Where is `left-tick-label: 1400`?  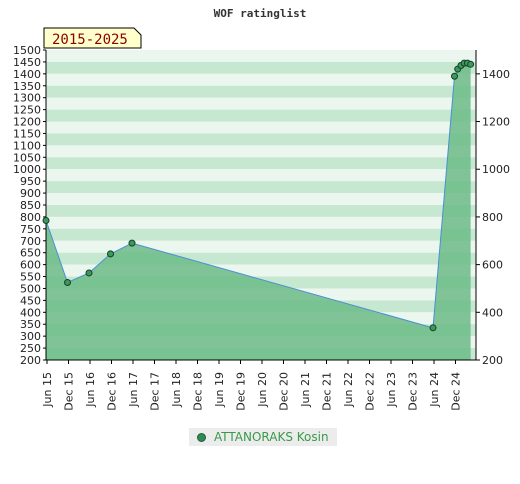
left-tick-label: 1400 is located at coordinates (27, 74).